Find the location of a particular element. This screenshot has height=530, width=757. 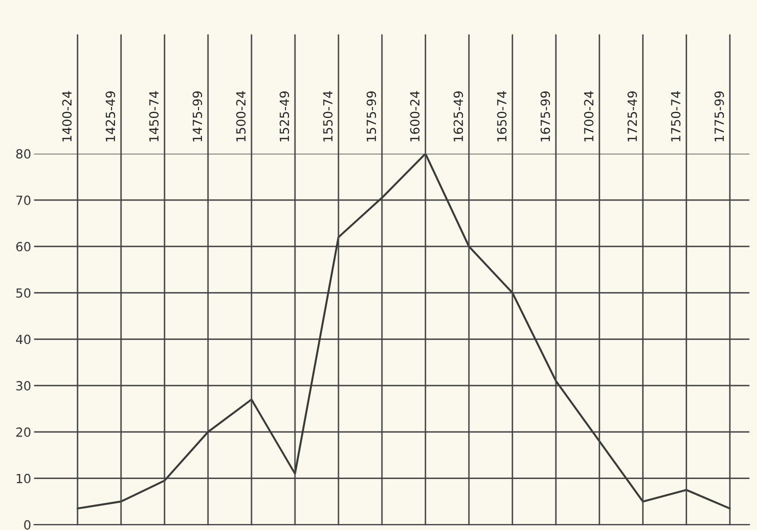

x-tick-label: 1475-99 is located at coordinates (197, 116).